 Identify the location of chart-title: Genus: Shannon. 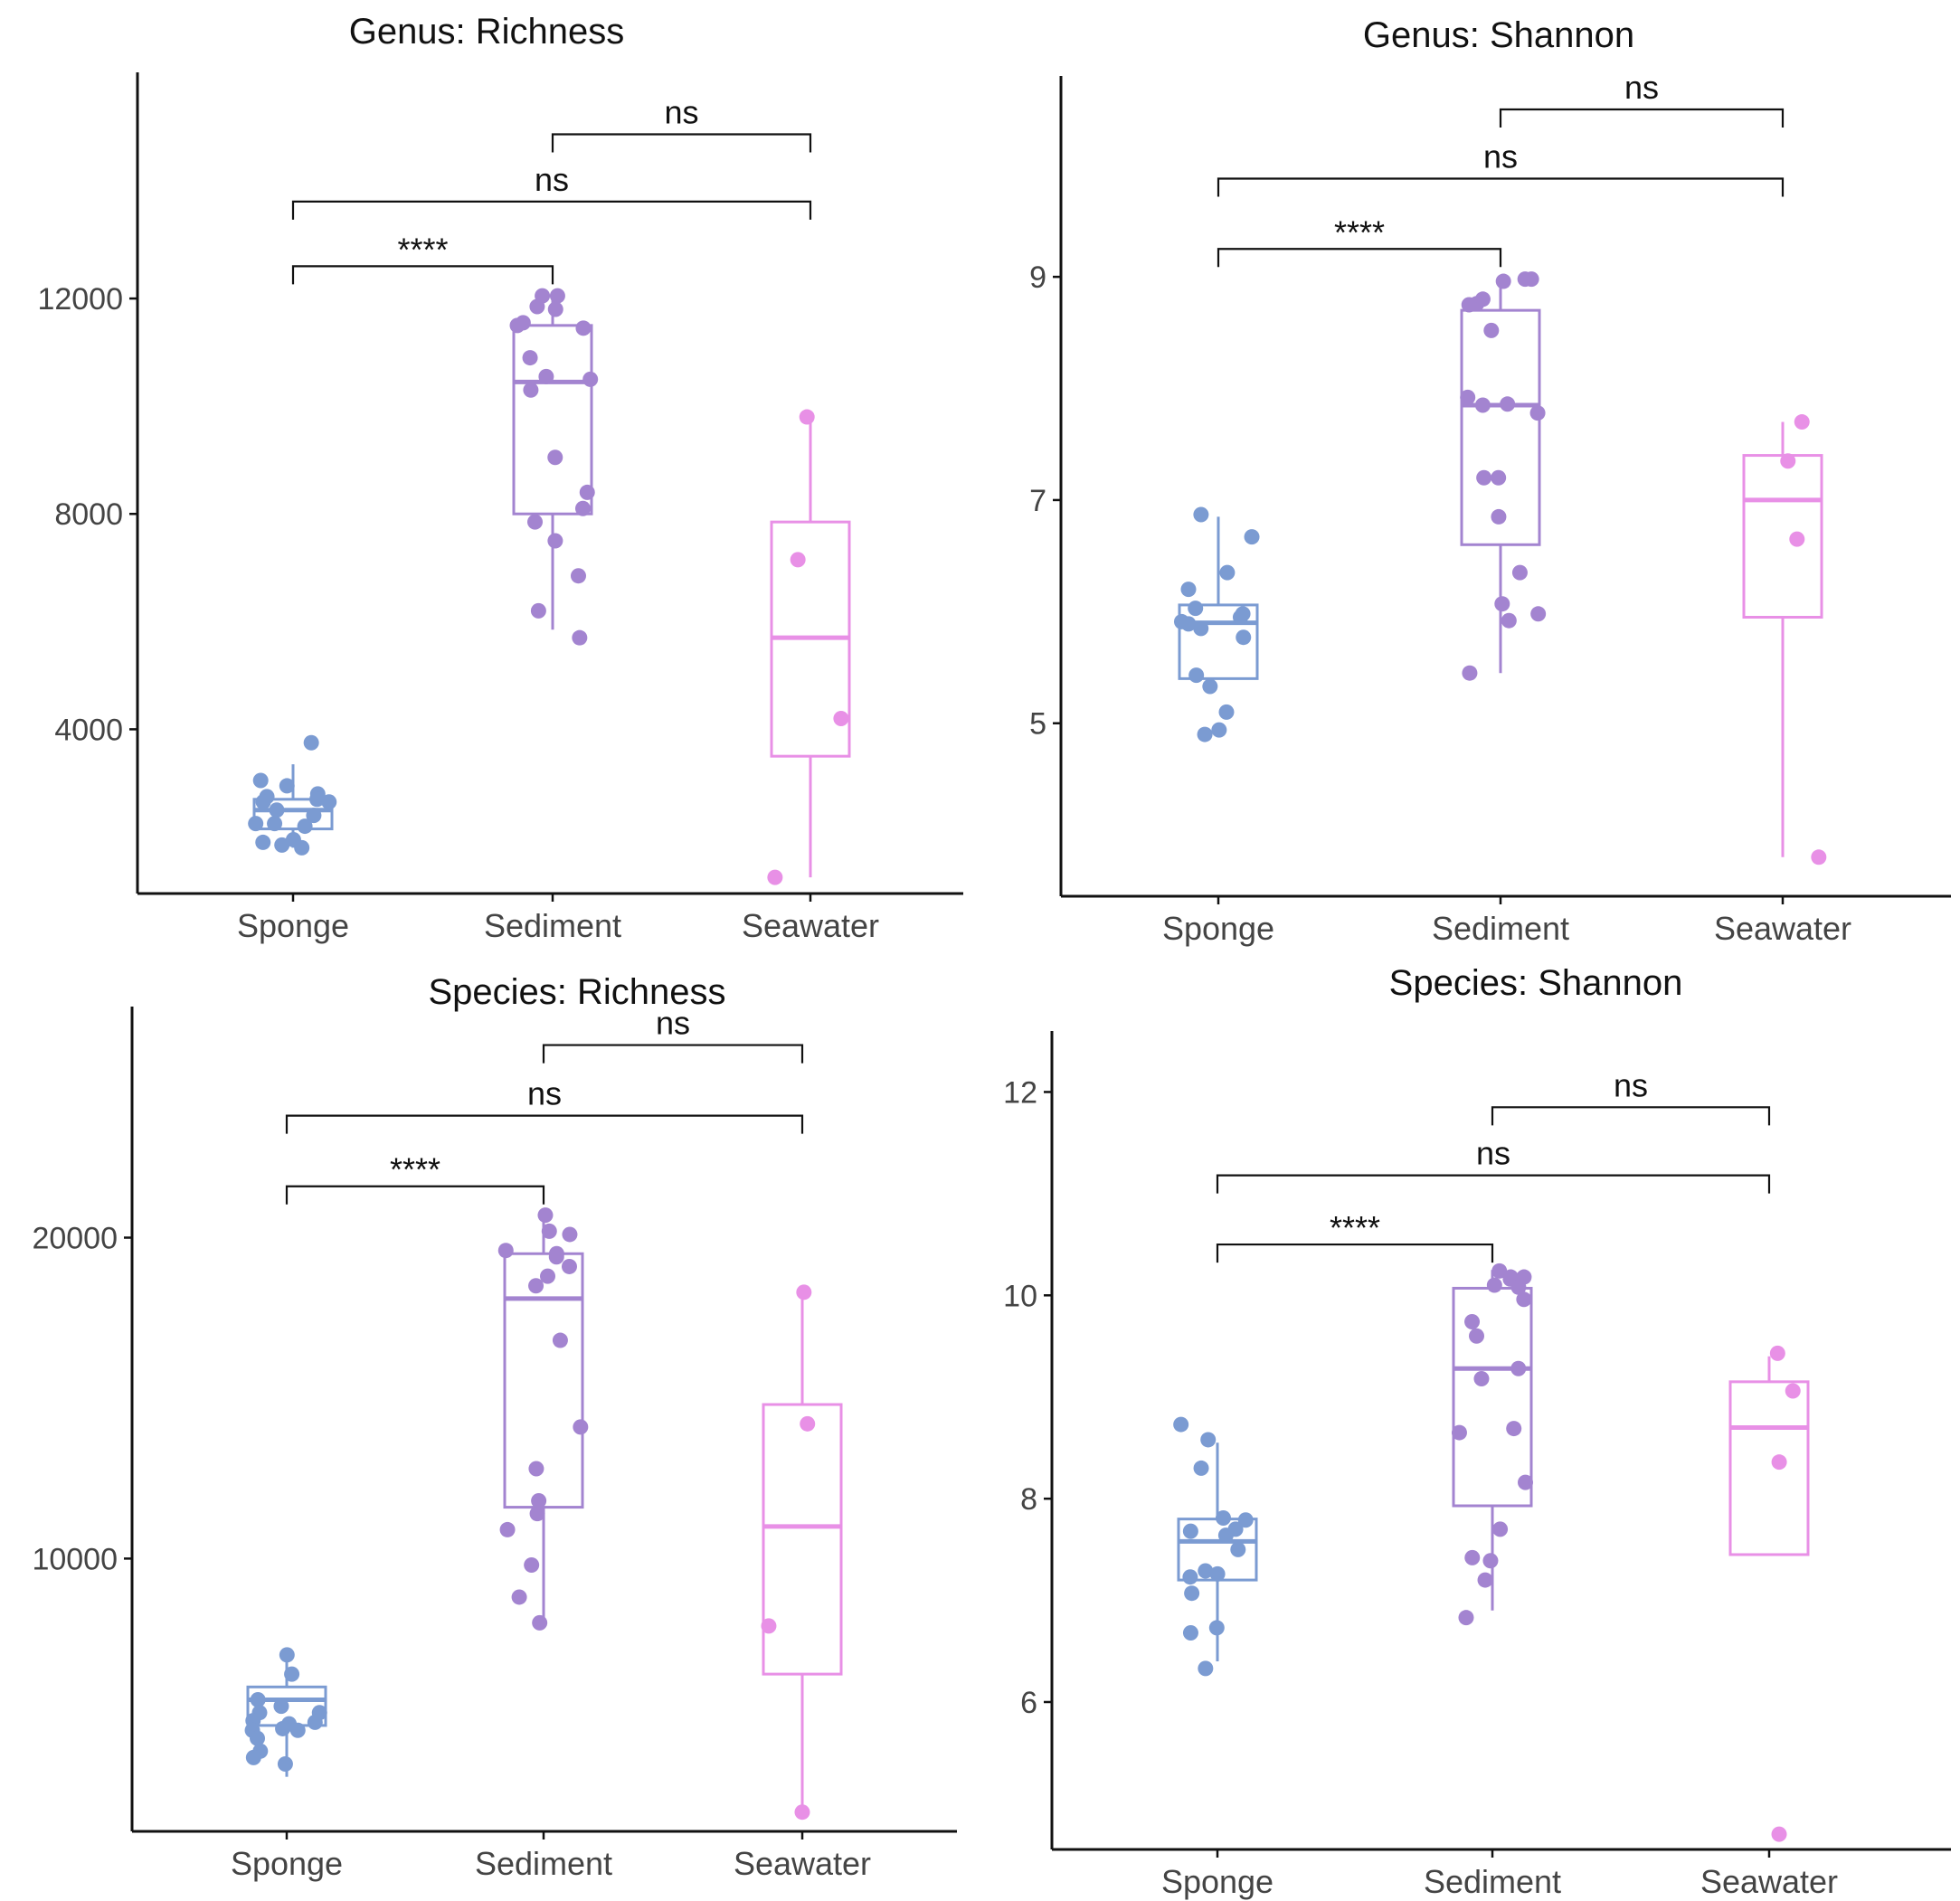
(1499, 35).